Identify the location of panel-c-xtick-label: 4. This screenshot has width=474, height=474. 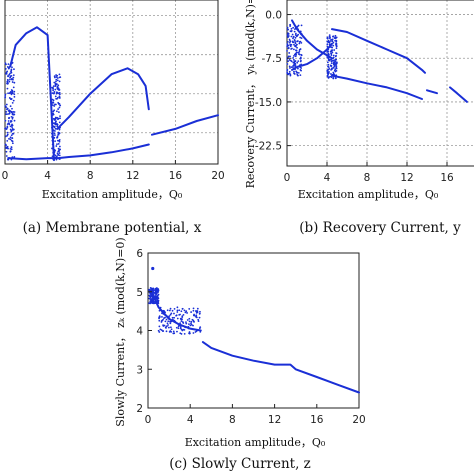
(190, 420).